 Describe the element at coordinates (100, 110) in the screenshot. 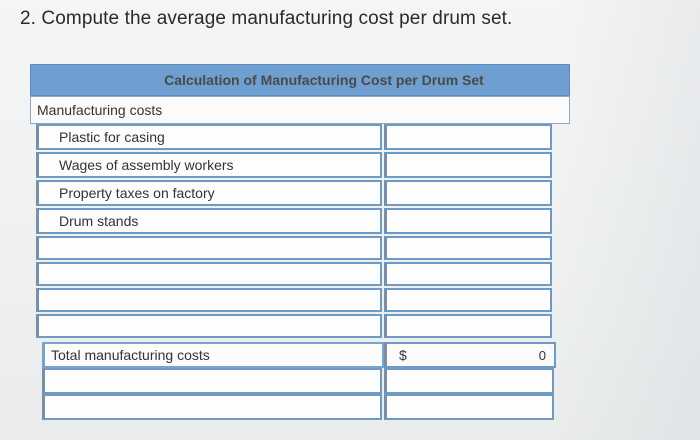

I see `section-label: Manufacturing costs` at that location.